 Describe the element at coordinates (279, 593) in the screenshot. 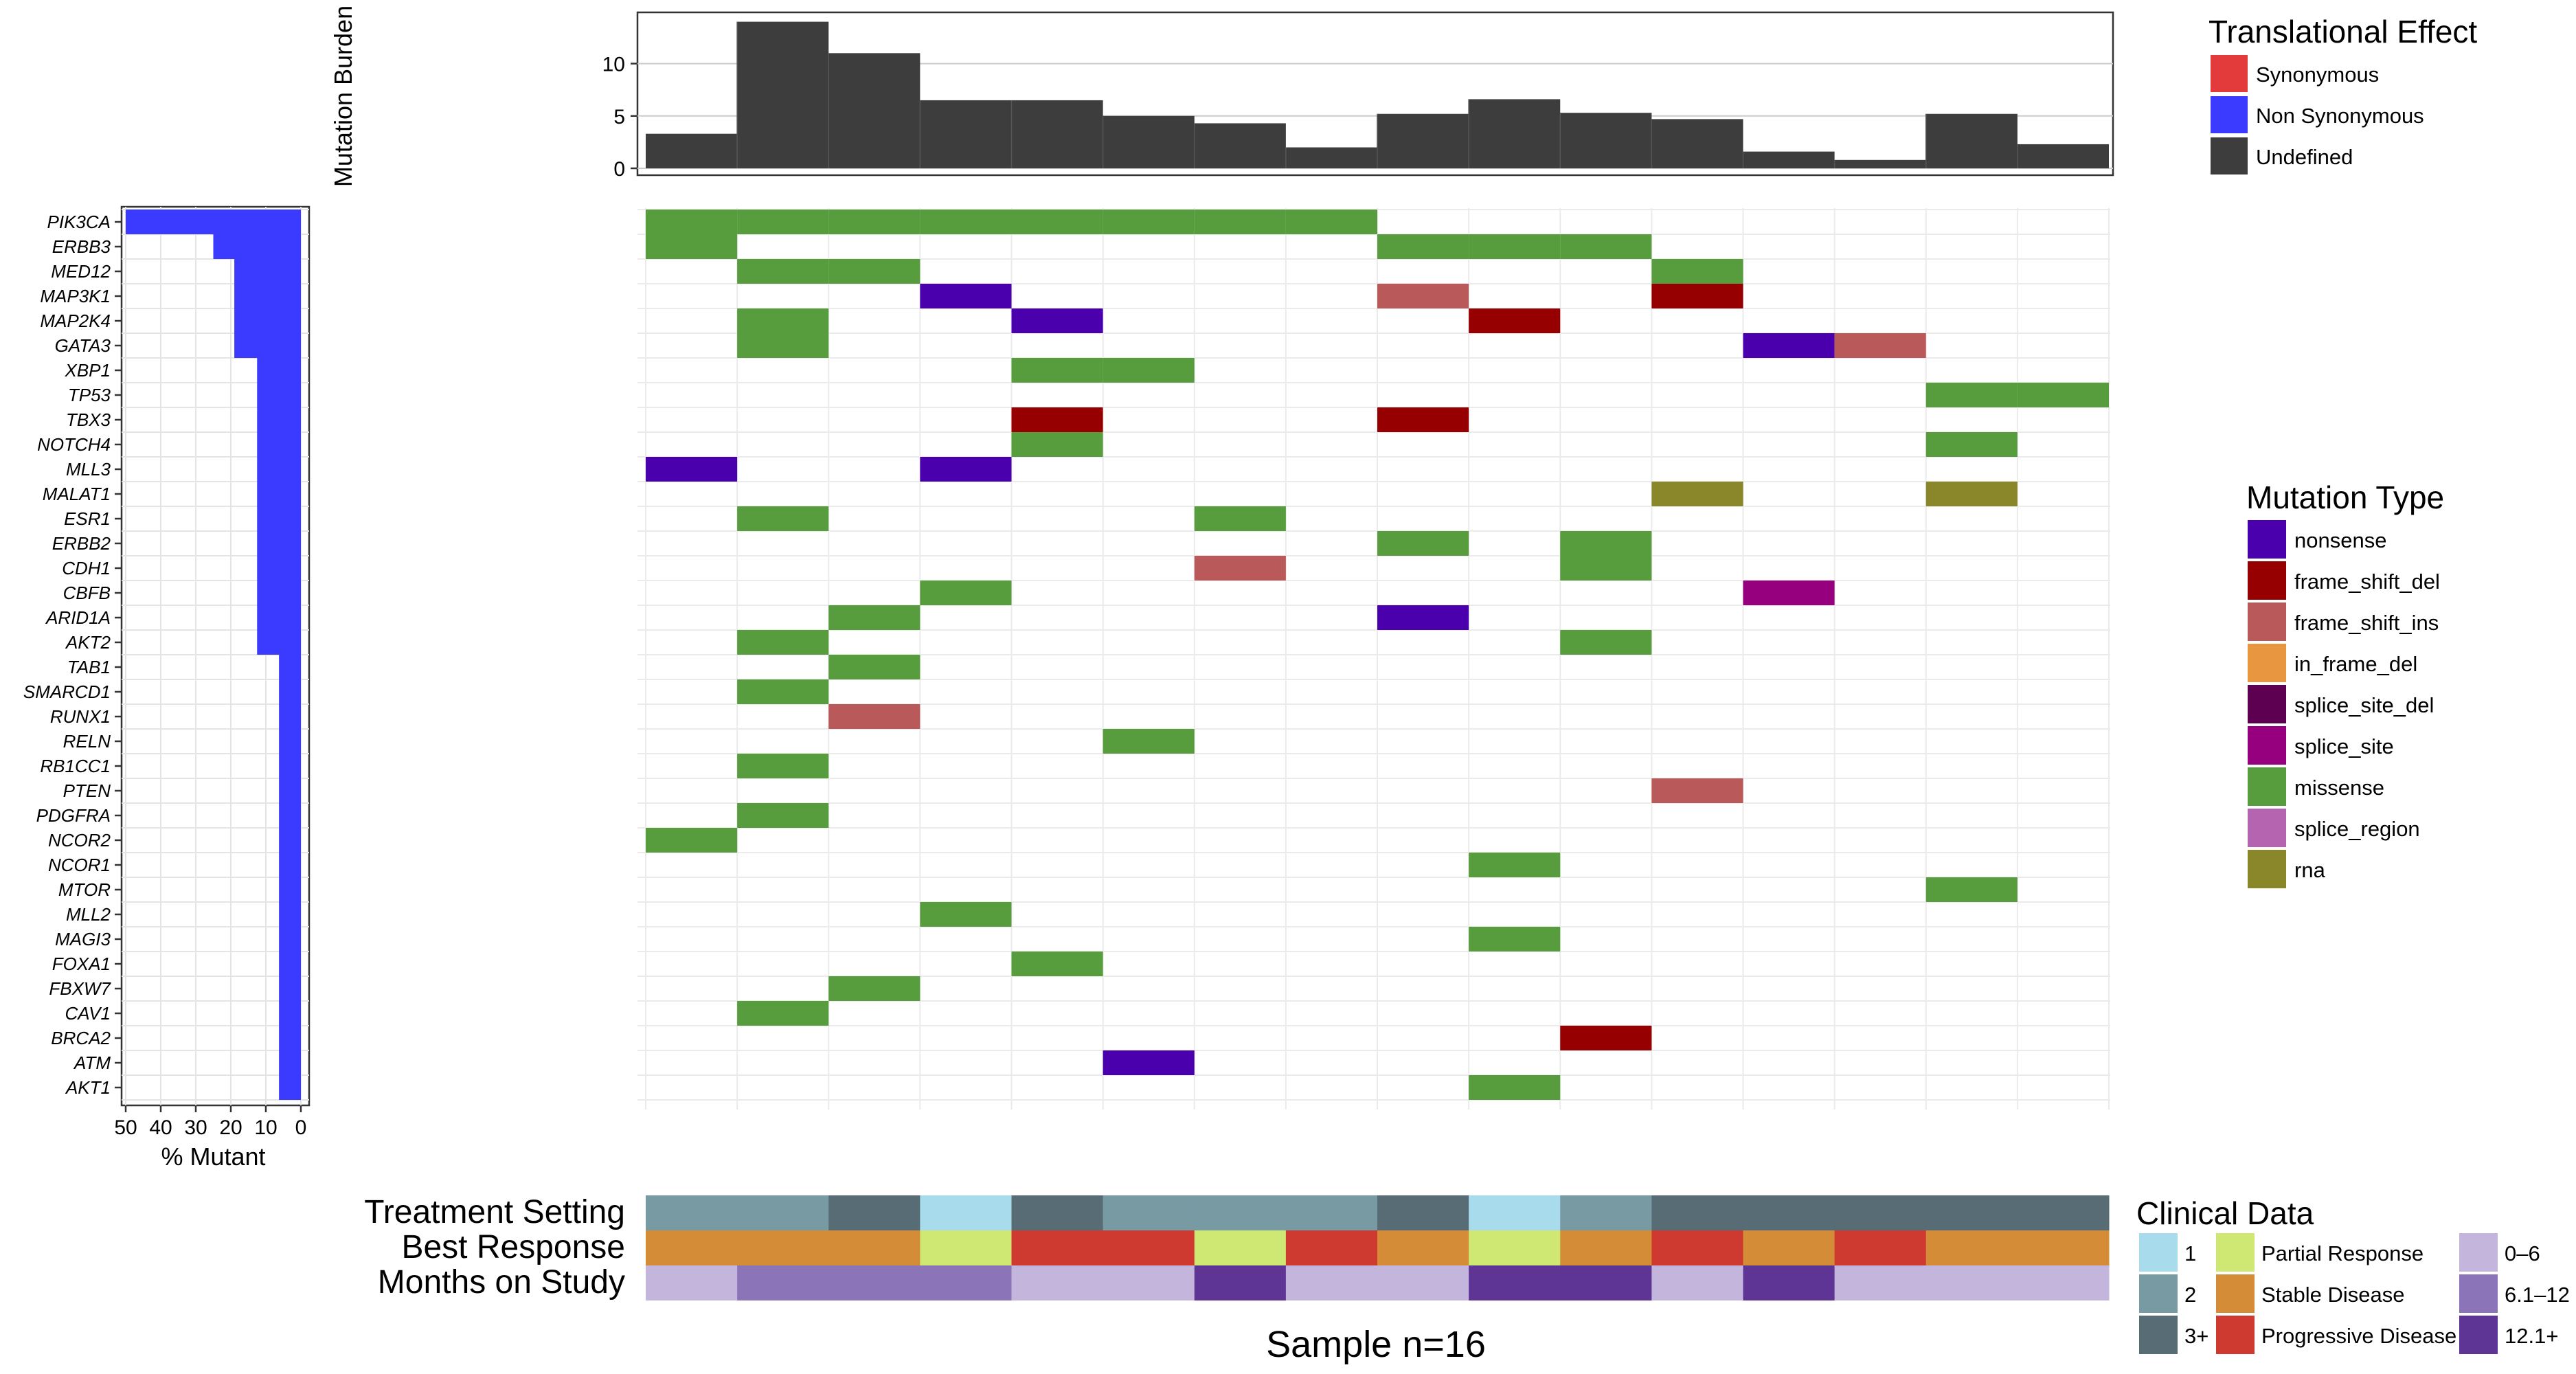

I see `percent-bar-cbfb` at that location.